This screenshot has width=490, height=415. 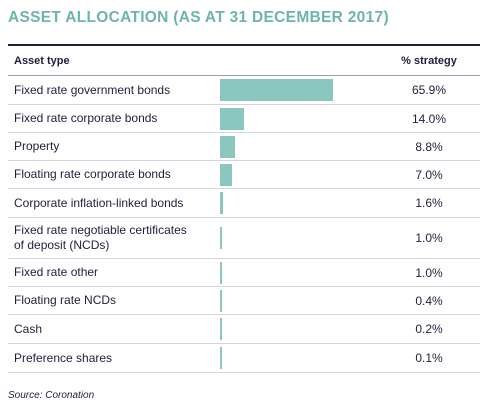 I want to click on percent-strategy-value: 1.6%, so click(x=429, y=203).